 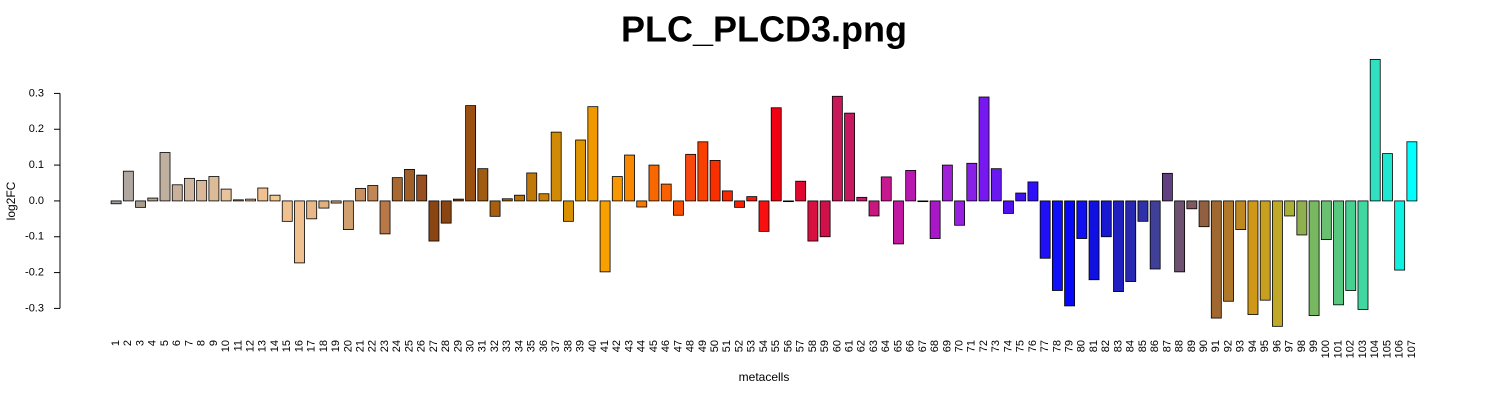 What do you see at coordinates (348, 346) in the screenshot?
I see `x-tick-label: 20` at bounding box center [348, 346].